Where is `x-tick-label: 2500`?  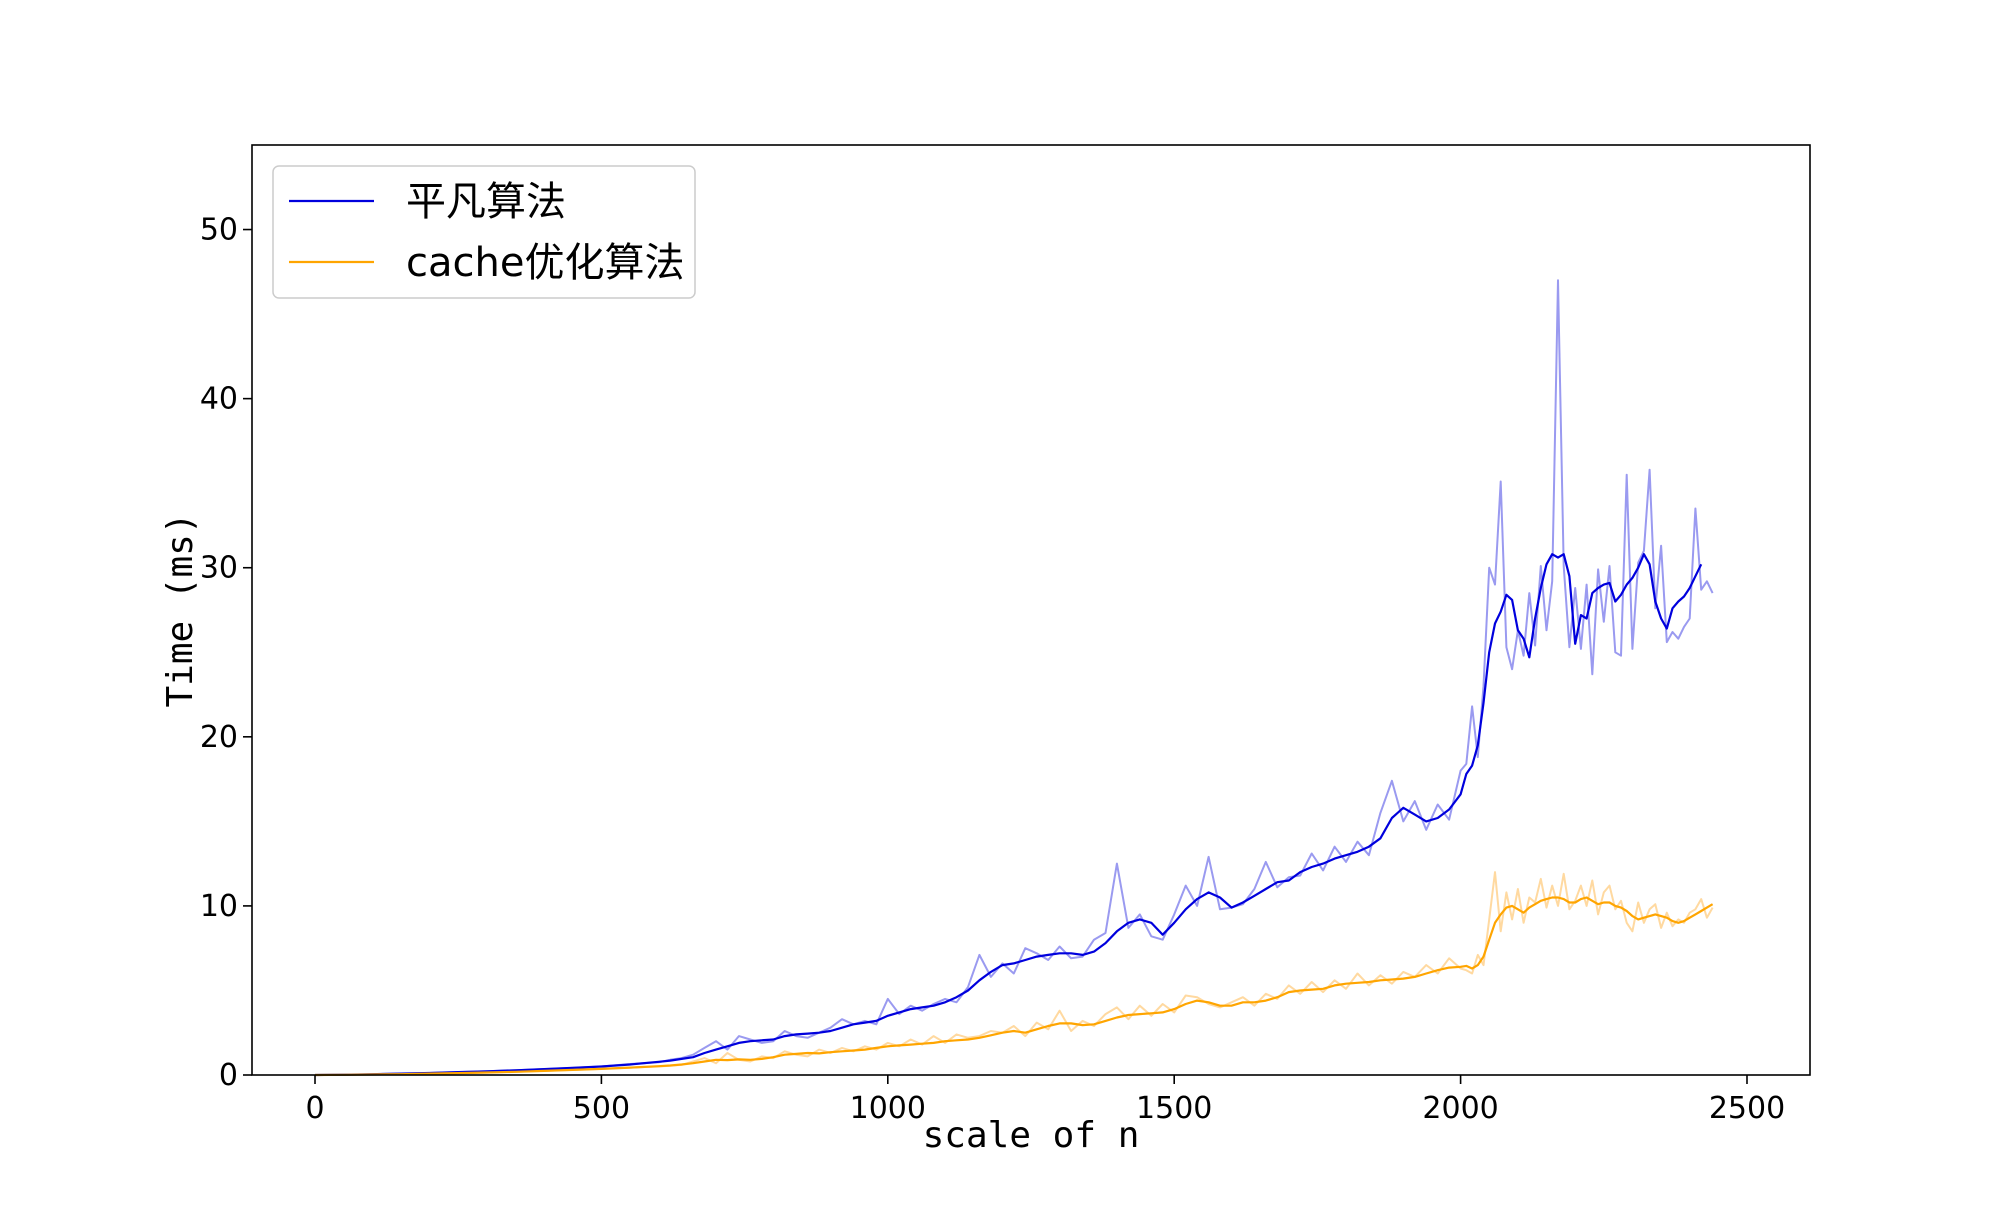
x-tick-label: 2500 is located at coordinates (1747, 1108).